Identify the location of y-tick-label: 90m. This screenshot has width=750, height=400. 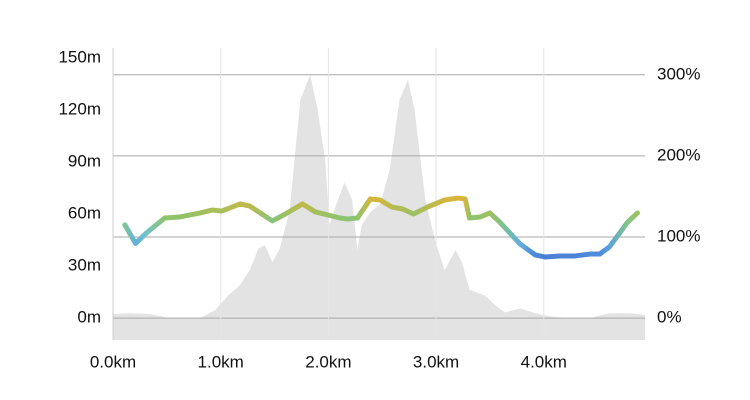
(84, 161).